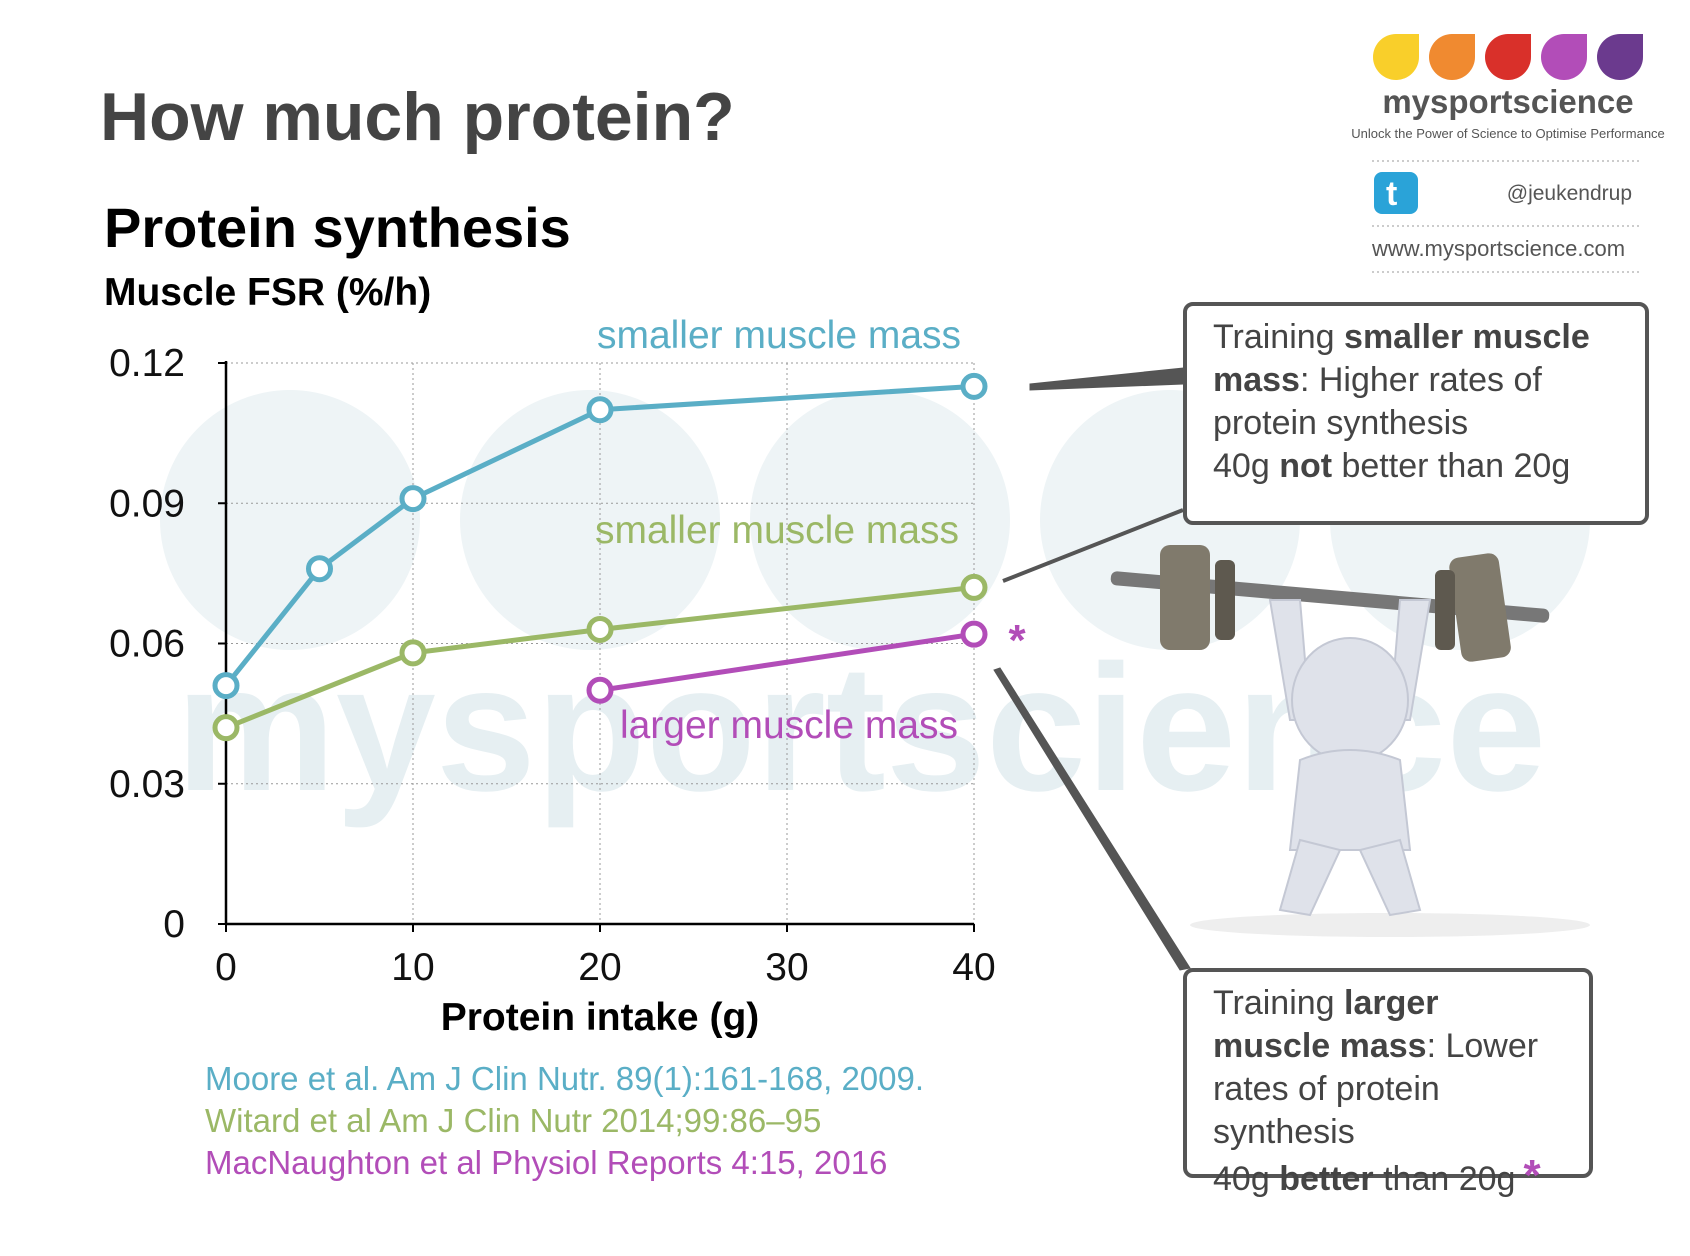 Image resolution: width=1690 pixels, height=1256 pixels. I want to click on x-tick-label: 30, so click(786, 967).